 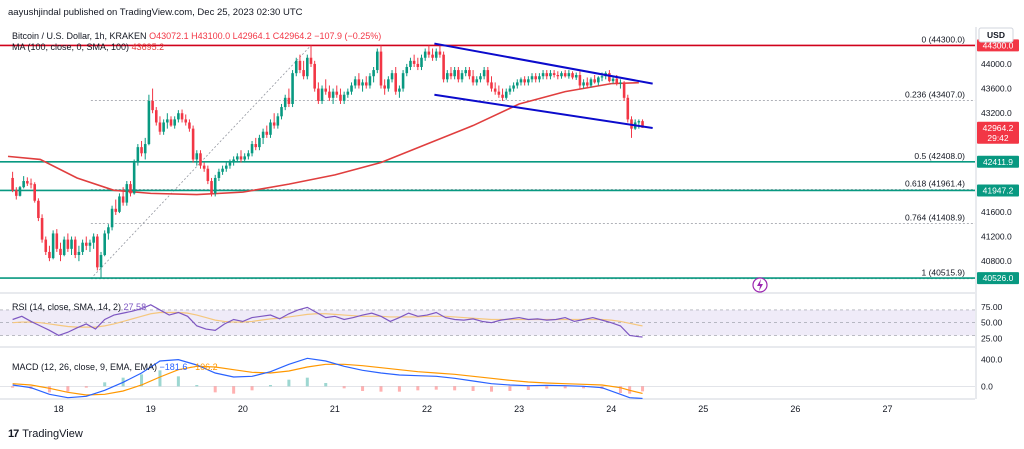 I want to click on price-label: 42411.9, so click(x=998, y=162).